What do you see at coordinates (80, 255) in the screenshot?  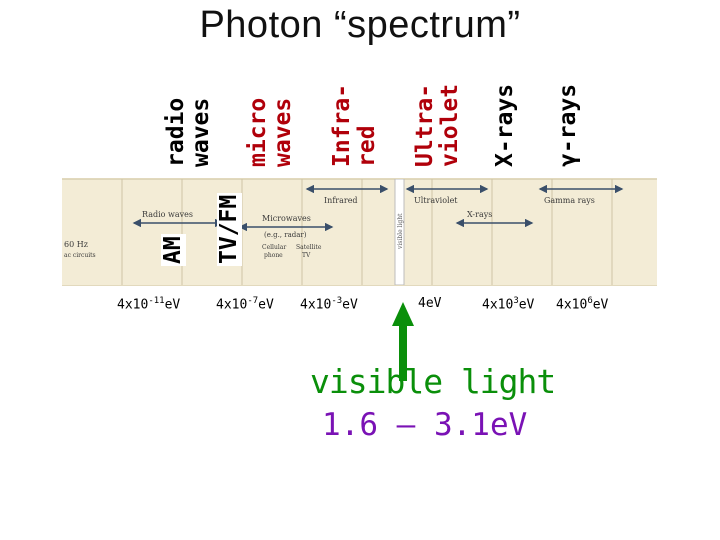 I see `chart-ac-text: ac circuits` at bounding box center [80, 255].